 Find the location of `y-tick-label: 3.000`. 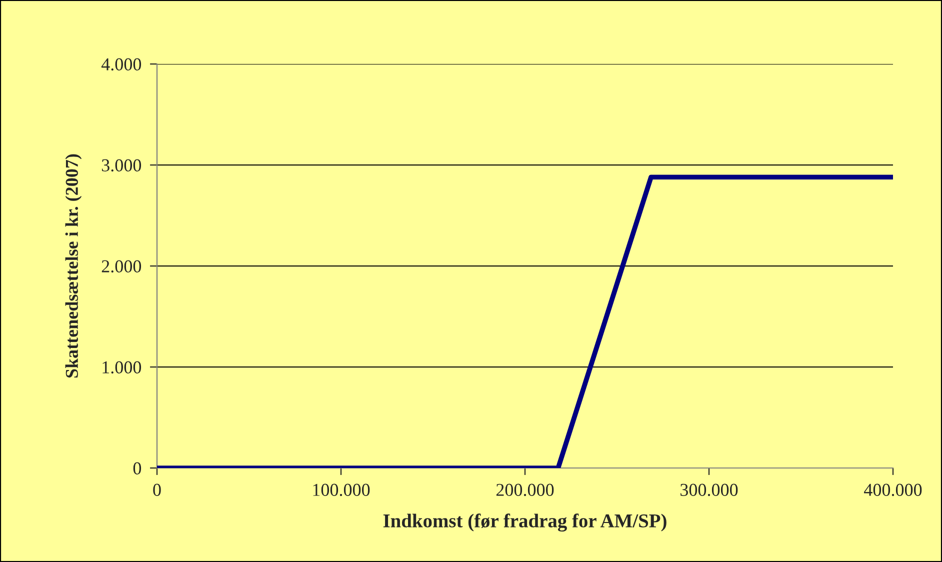

y-tick-label: 3.000 is located at coordinates (122, 165).